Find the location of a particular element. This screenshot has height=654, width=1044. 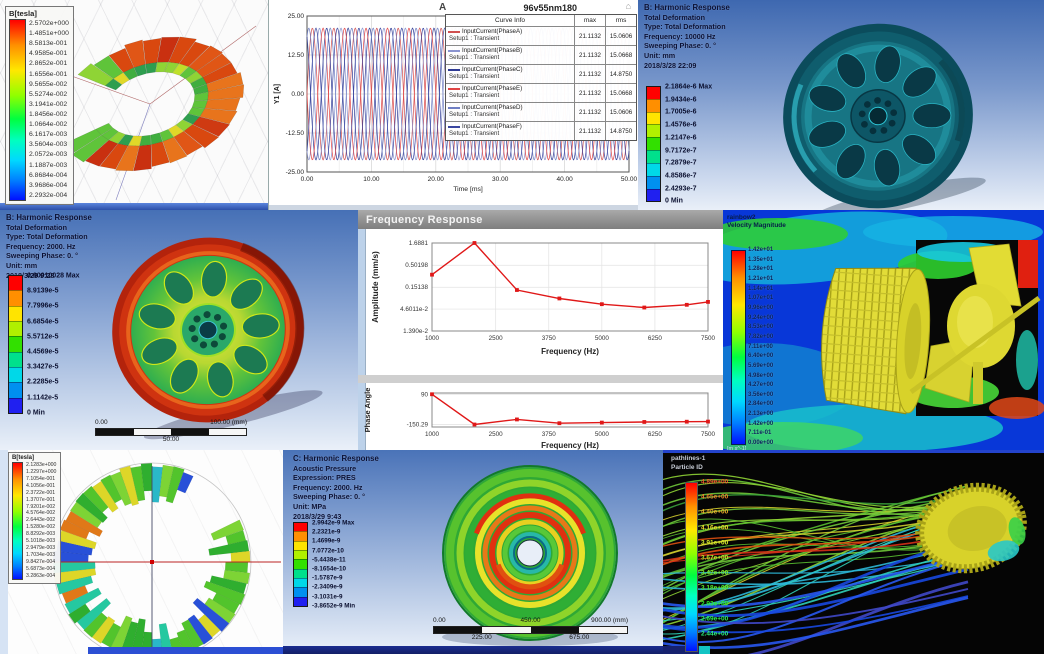

ruler-label: 50.00 is located at coordinates (171, 439).